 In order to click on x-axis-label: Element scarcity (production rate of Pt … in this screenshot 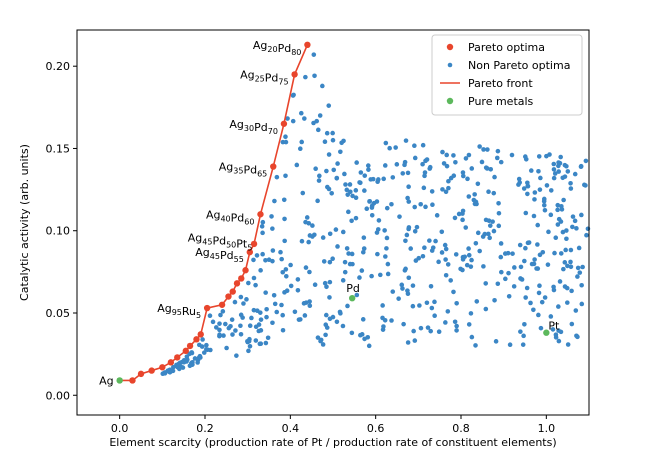, I will do `click(332, 442)`.